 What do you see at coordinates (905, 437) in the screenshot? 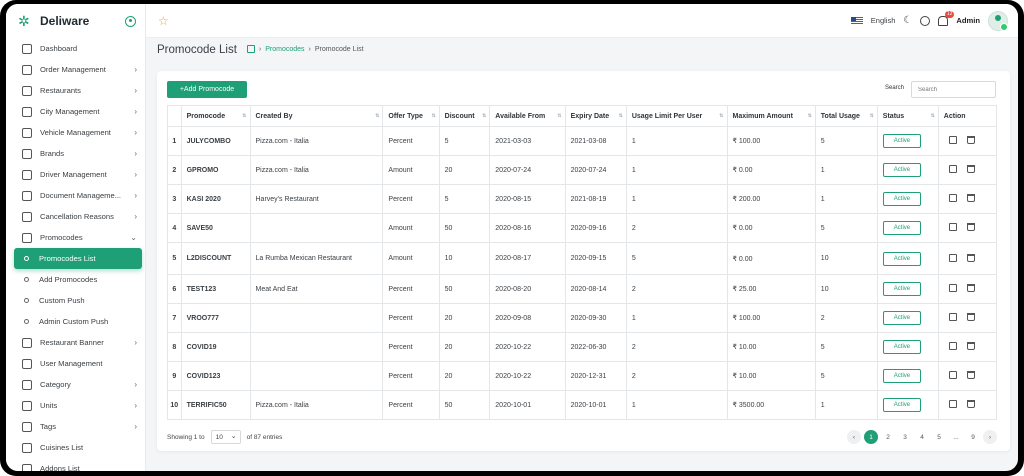
I see `page-button-3: 3` at bounding box center [905, 437].